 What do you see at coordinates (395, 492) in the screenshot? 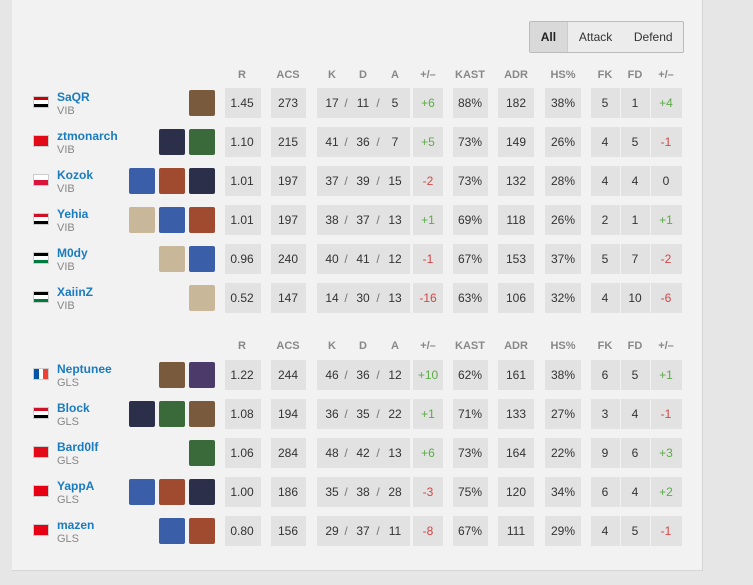
I see `stat-value: 28` at bounding box center [395, 492].